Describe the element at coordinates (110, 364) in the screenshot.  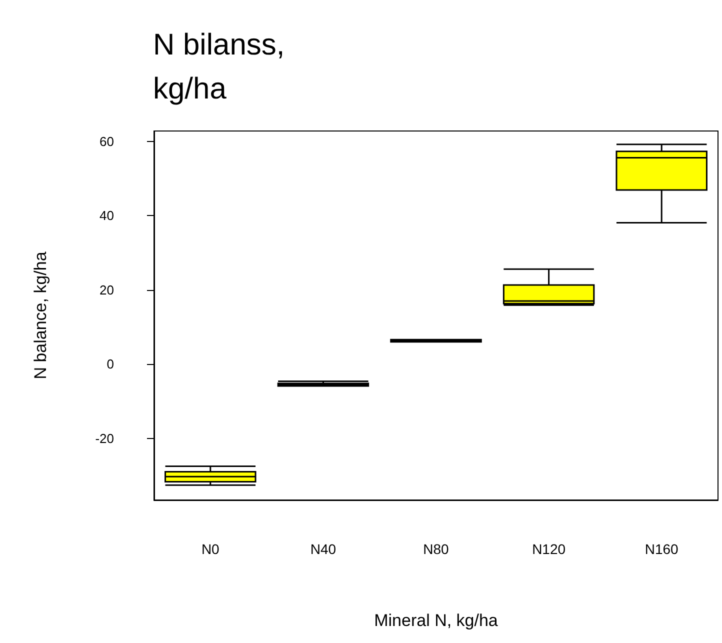
I see `y-tick-label: 0` at that location.